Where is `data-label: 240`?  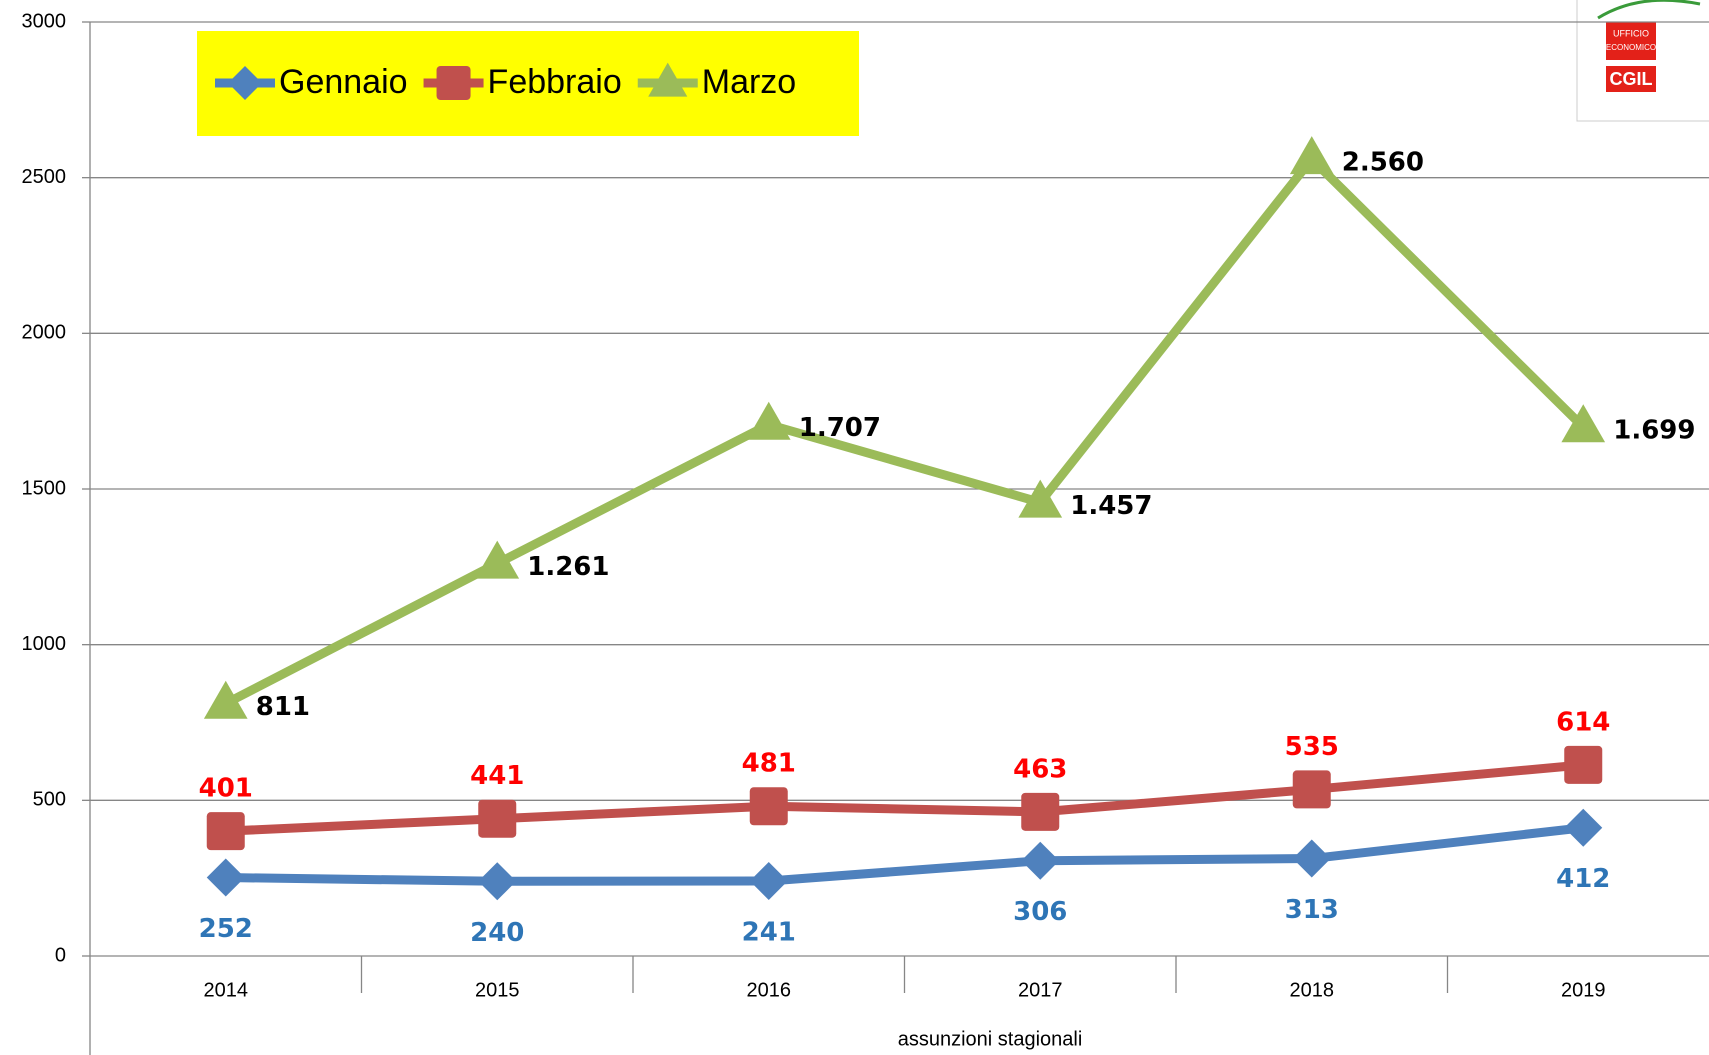
data-label: 240 is located at coordinates (497, 933).